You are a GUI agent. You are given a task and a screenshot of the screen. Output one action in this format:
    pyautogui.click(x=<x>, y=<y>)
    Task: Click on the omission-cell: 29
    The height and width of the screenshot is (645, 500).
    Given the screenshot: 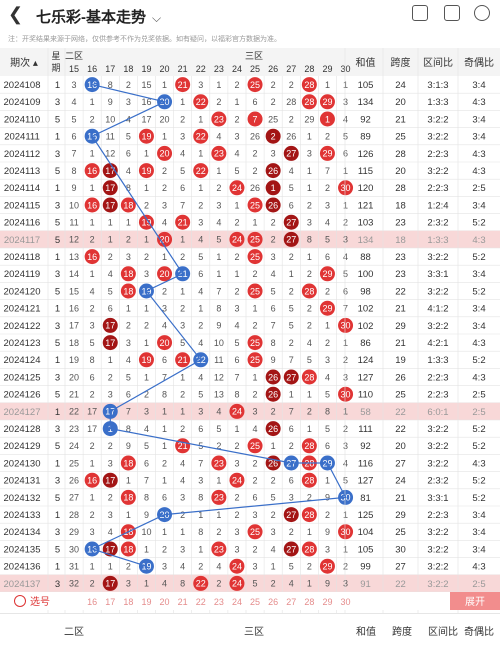 What is the action you would take?
    pyautogui.click(x=74, y=532)
    